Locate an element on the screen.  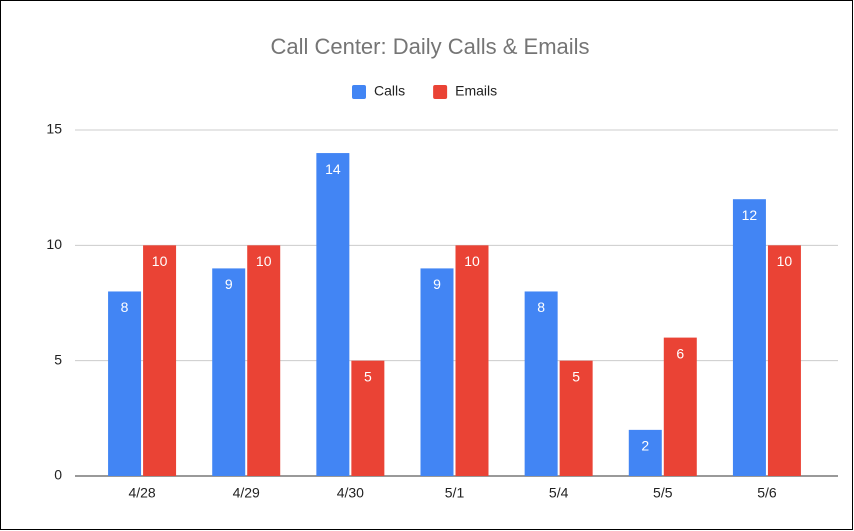
data-label: 2 is located at coordinates (645, 446).